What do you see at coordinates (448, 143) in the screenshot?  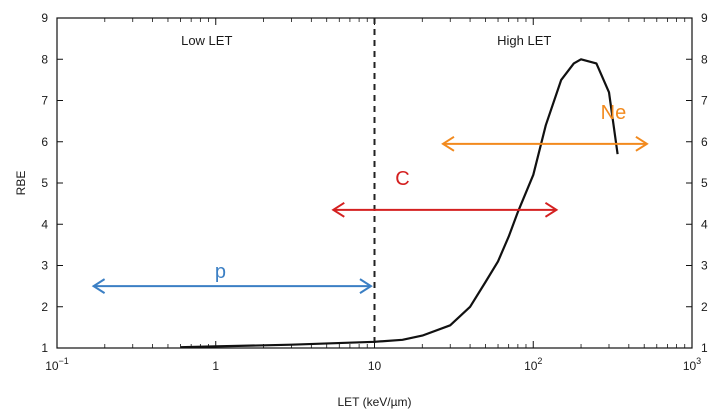 I see `ne-arrow-head-left` at bounding box center [448, 143].